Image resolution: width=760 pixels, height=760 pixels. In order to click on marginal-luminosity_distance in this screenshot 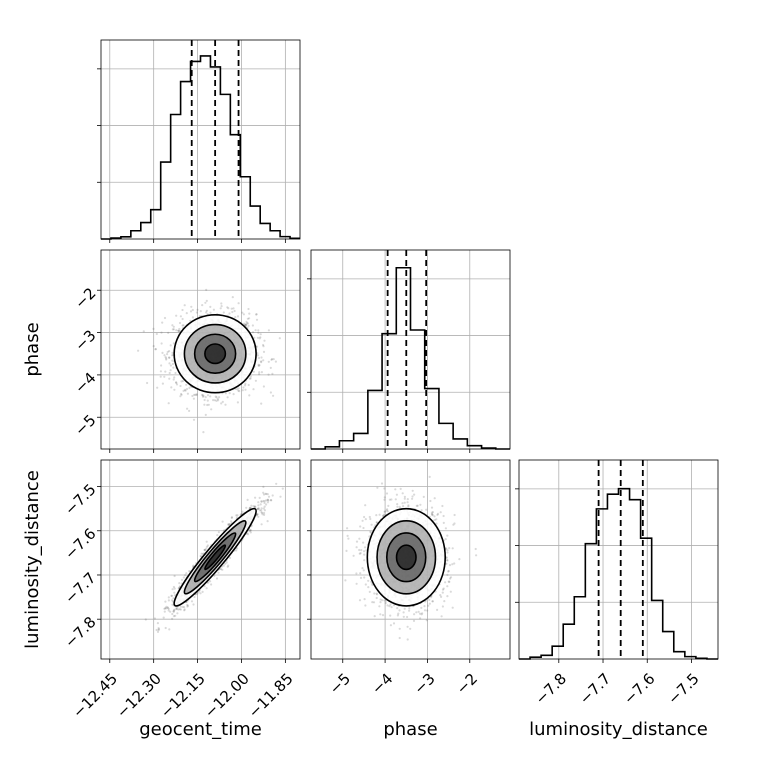, I will do `click(617, 561)`.